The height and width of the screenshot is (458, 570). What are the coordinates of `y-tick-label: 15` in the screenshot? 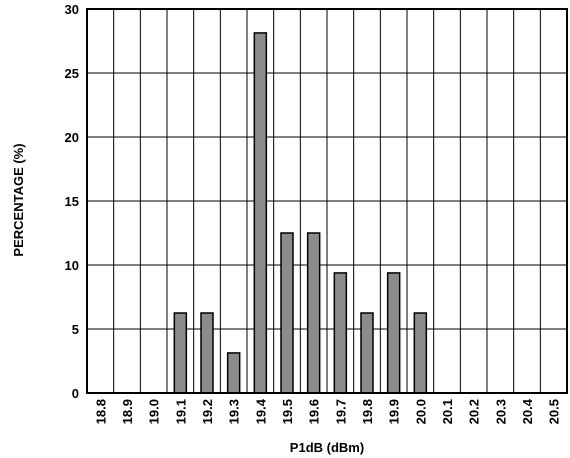 It's located at (72, 201).